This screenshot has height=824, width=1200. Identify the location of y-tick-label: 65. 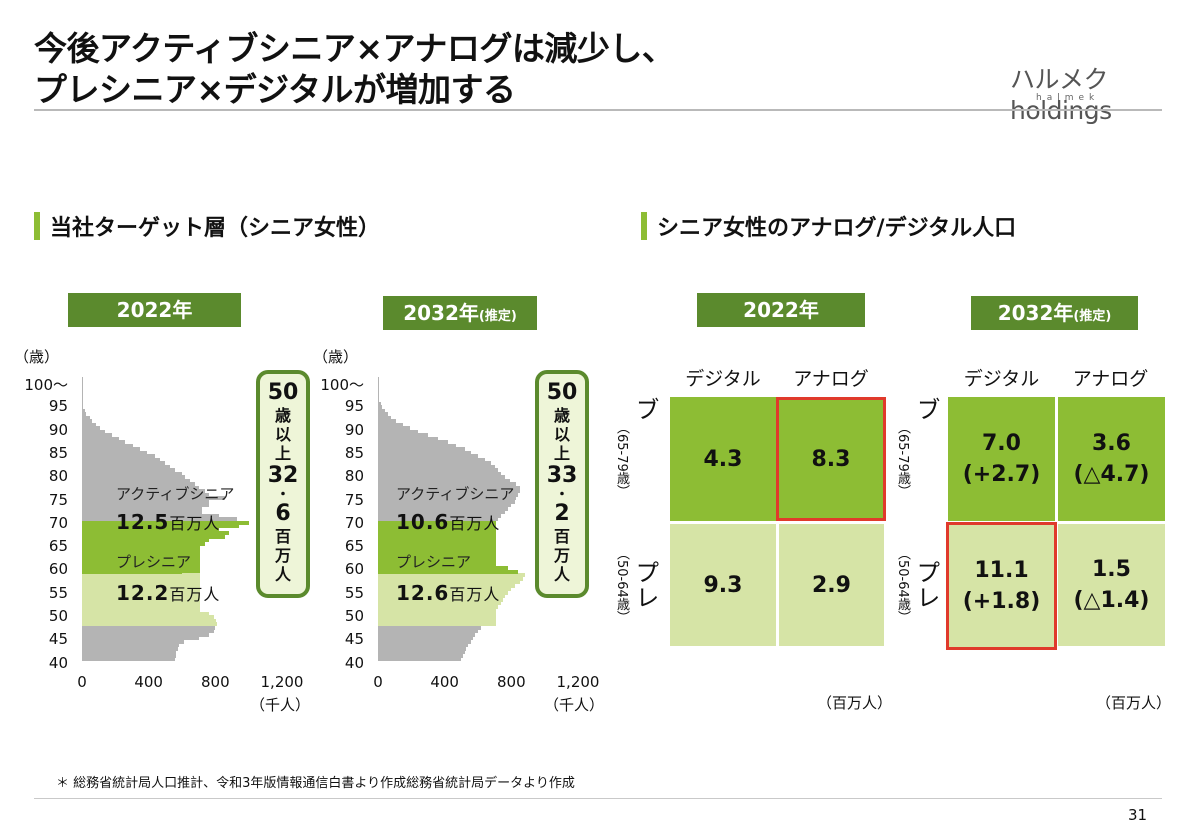
(354, 546).